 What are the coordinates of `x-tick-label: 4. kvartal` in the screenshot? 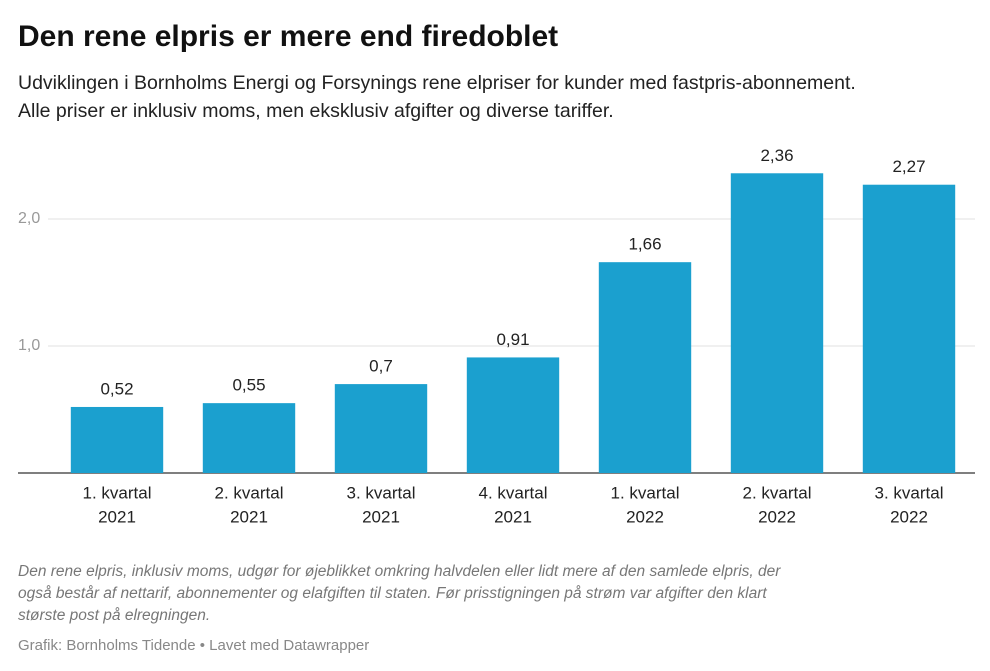 It's located at (513, 492).